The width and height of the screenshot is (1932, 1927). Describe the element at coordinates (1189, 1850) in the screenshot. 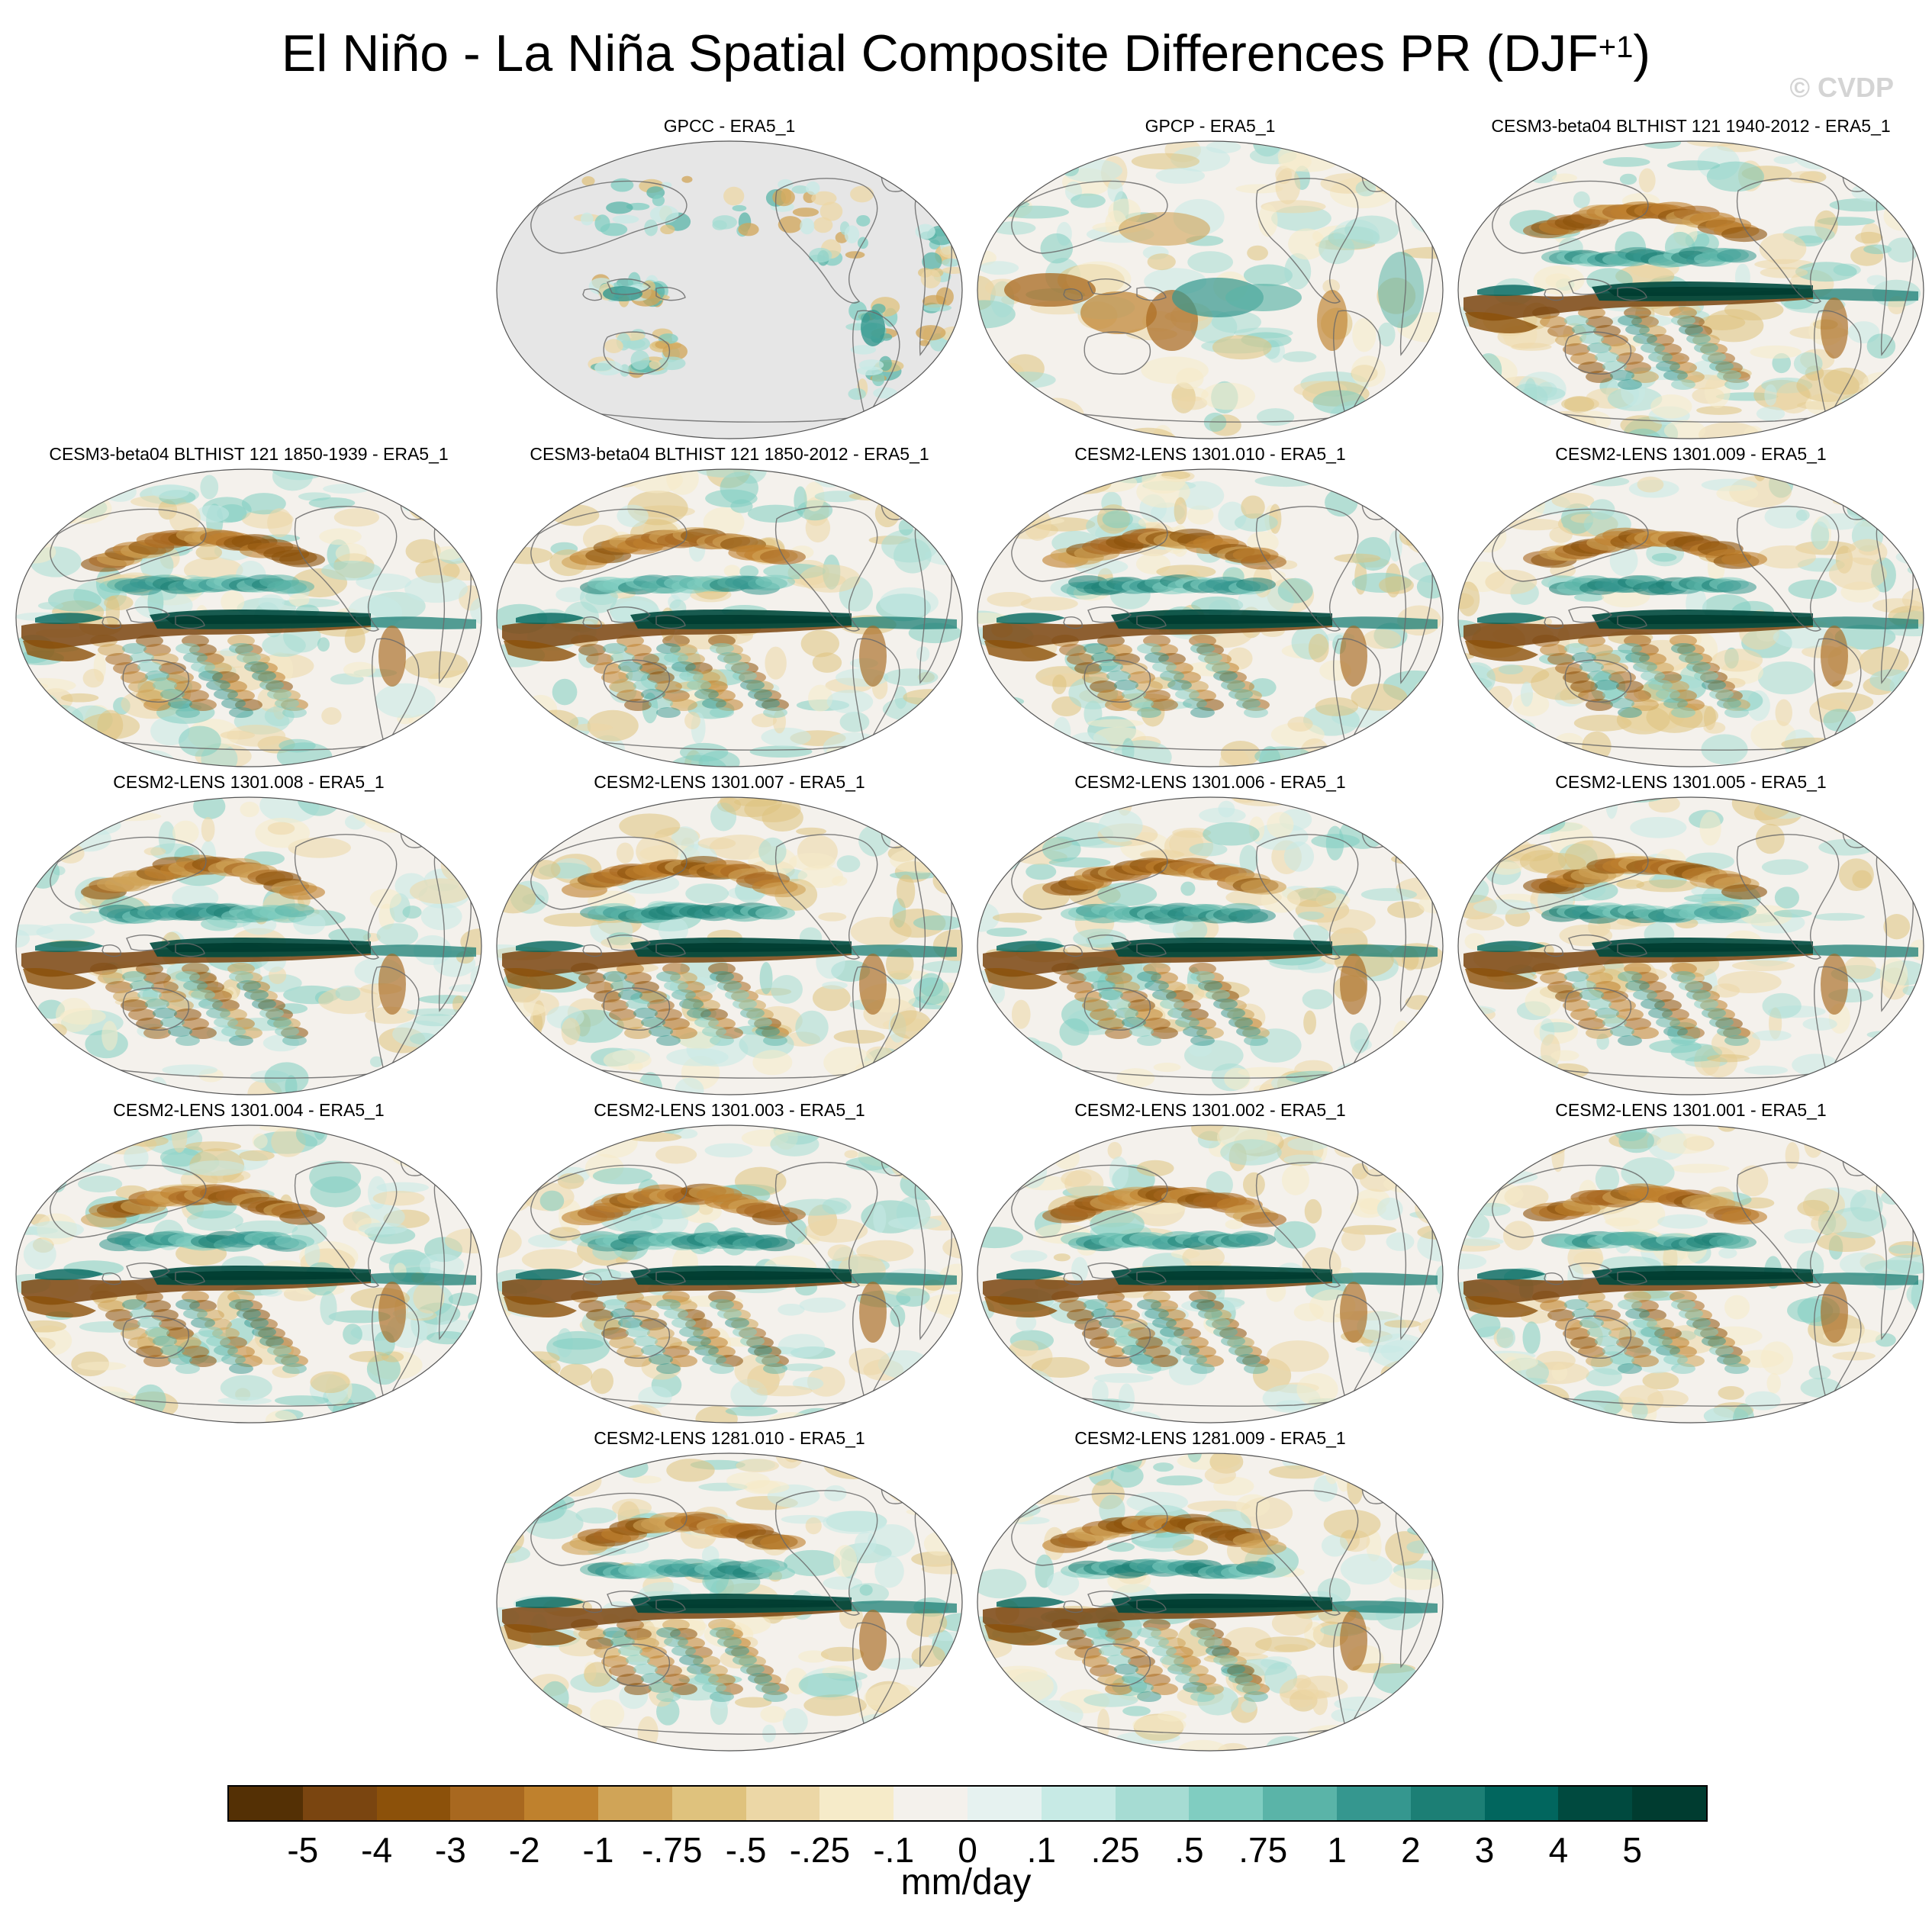

I see `colorbar-tick-label: .5` at that location.